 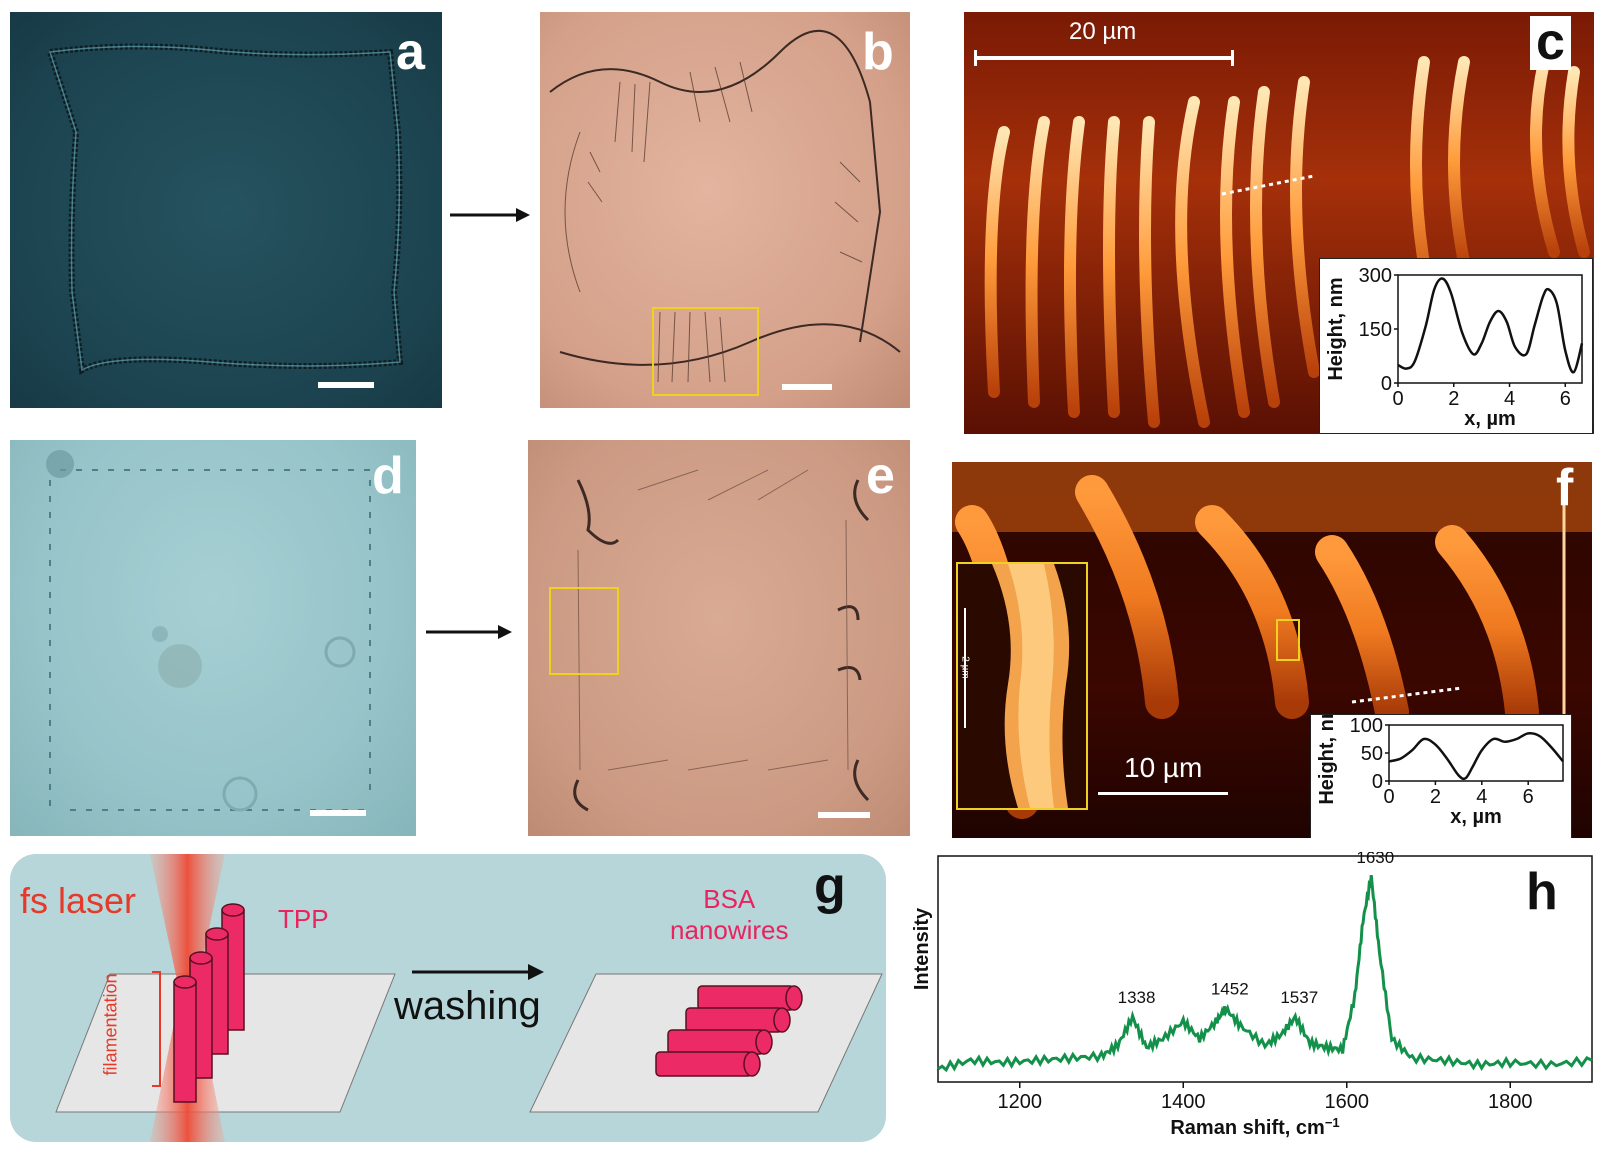 I want to click on tpp-label: TPP, so click(x=303, y=919).